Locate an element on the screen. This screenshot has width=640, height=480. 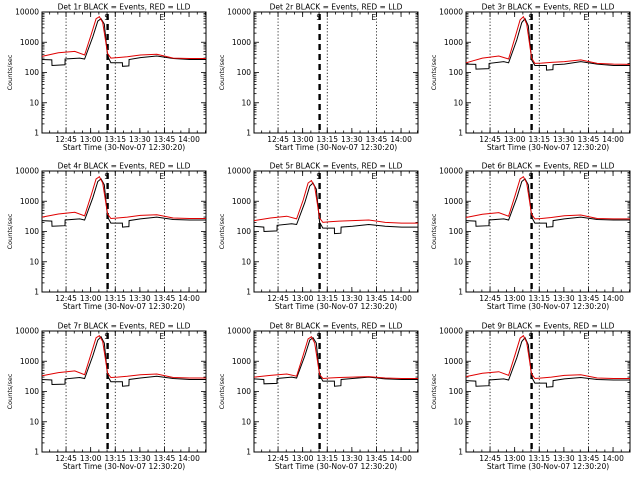
panel-title: Det 9r BLACK = Events, RED = LLD is located at coordinates (548, 326).